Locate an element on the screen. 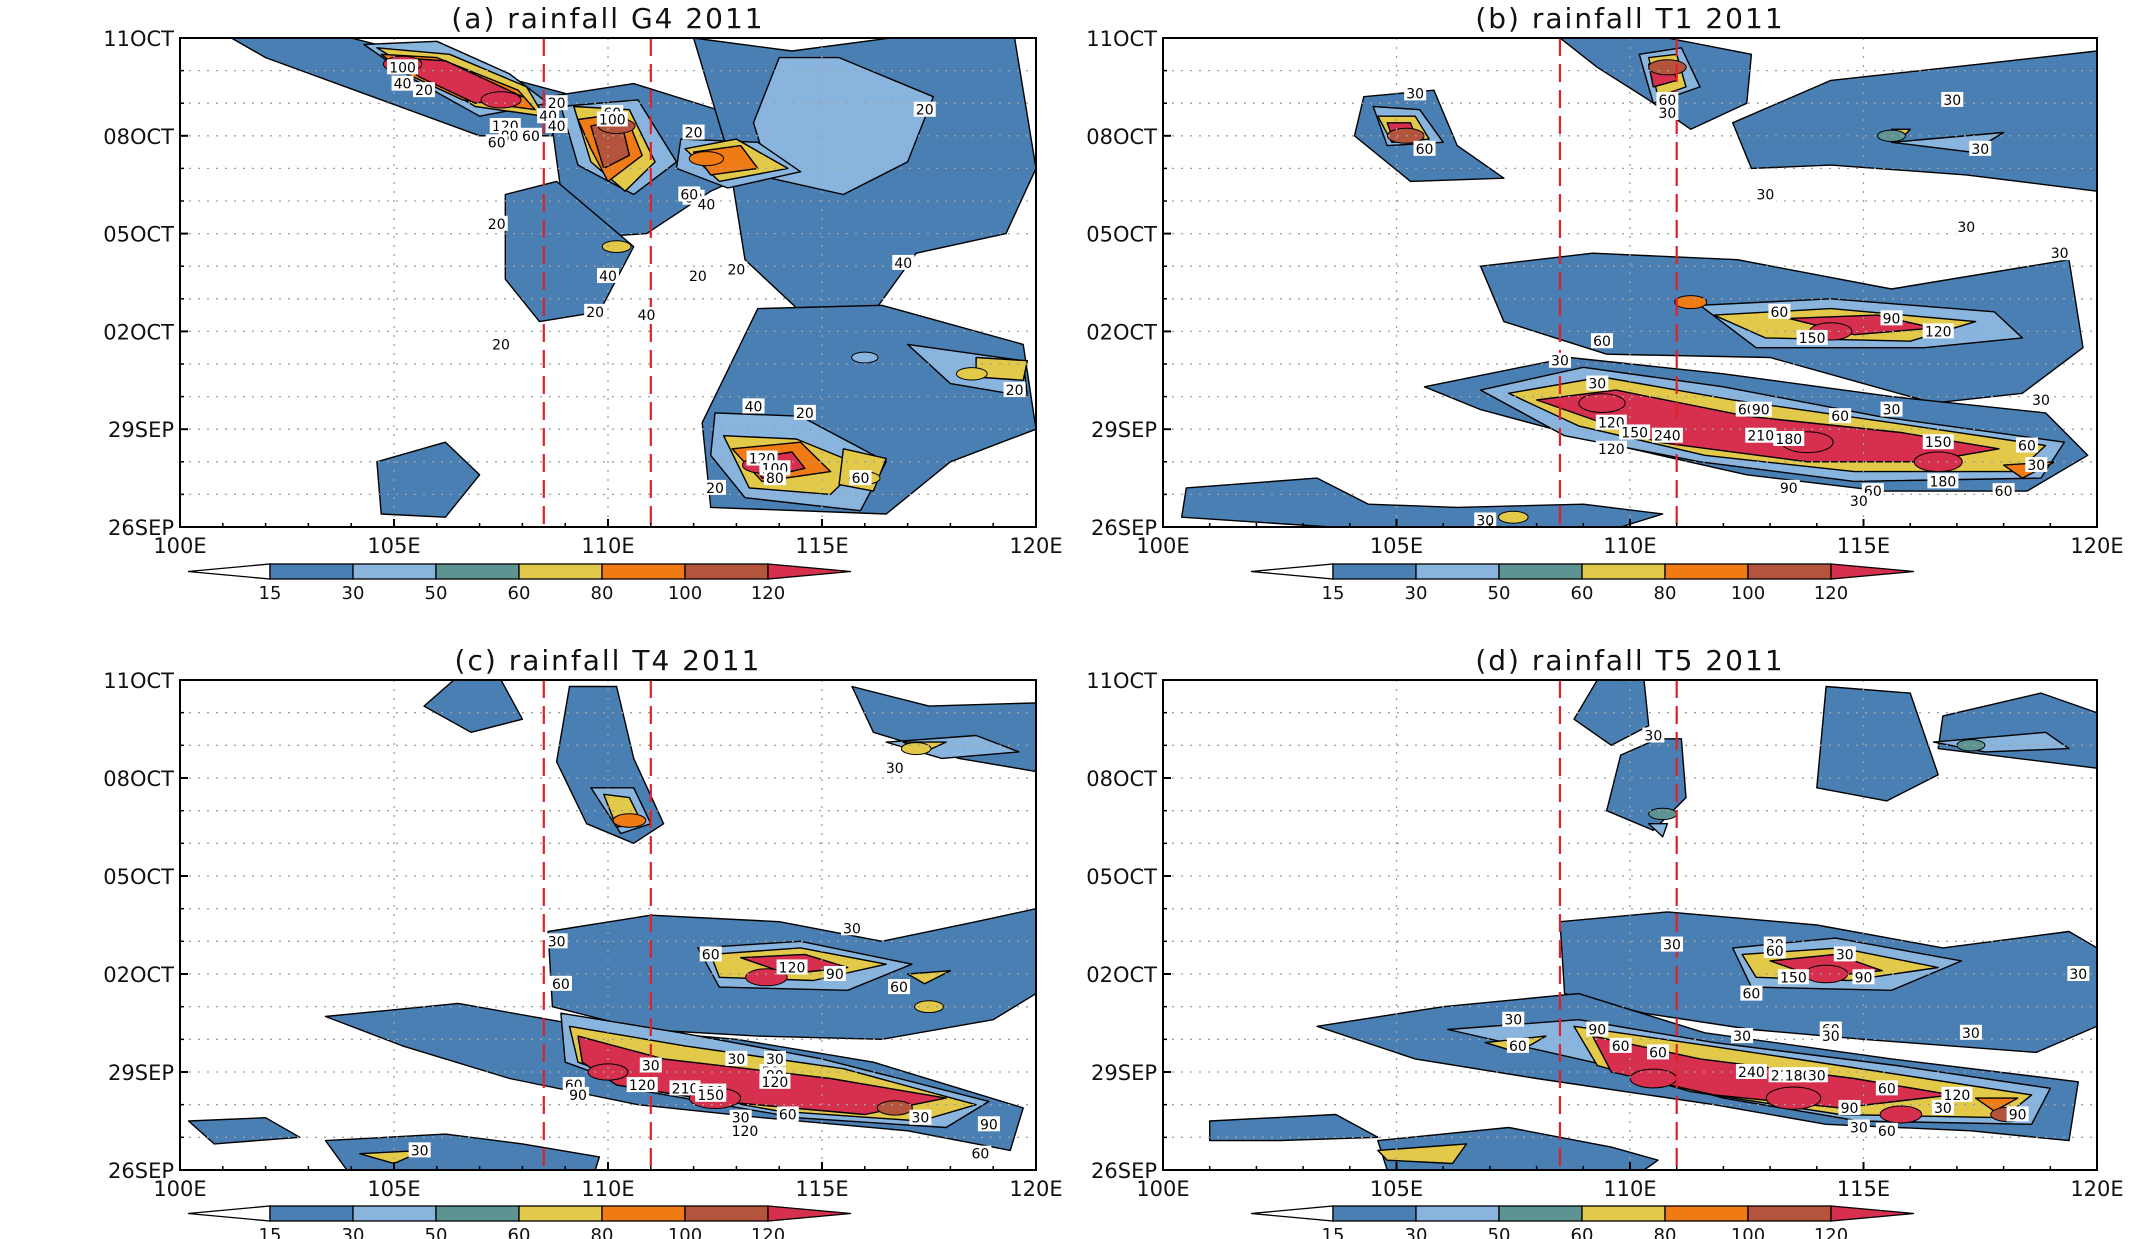 Image resolution: width=2131 pixels, height=1239 pixels. contour-label: 180 is located at coordinates (1788, 440).